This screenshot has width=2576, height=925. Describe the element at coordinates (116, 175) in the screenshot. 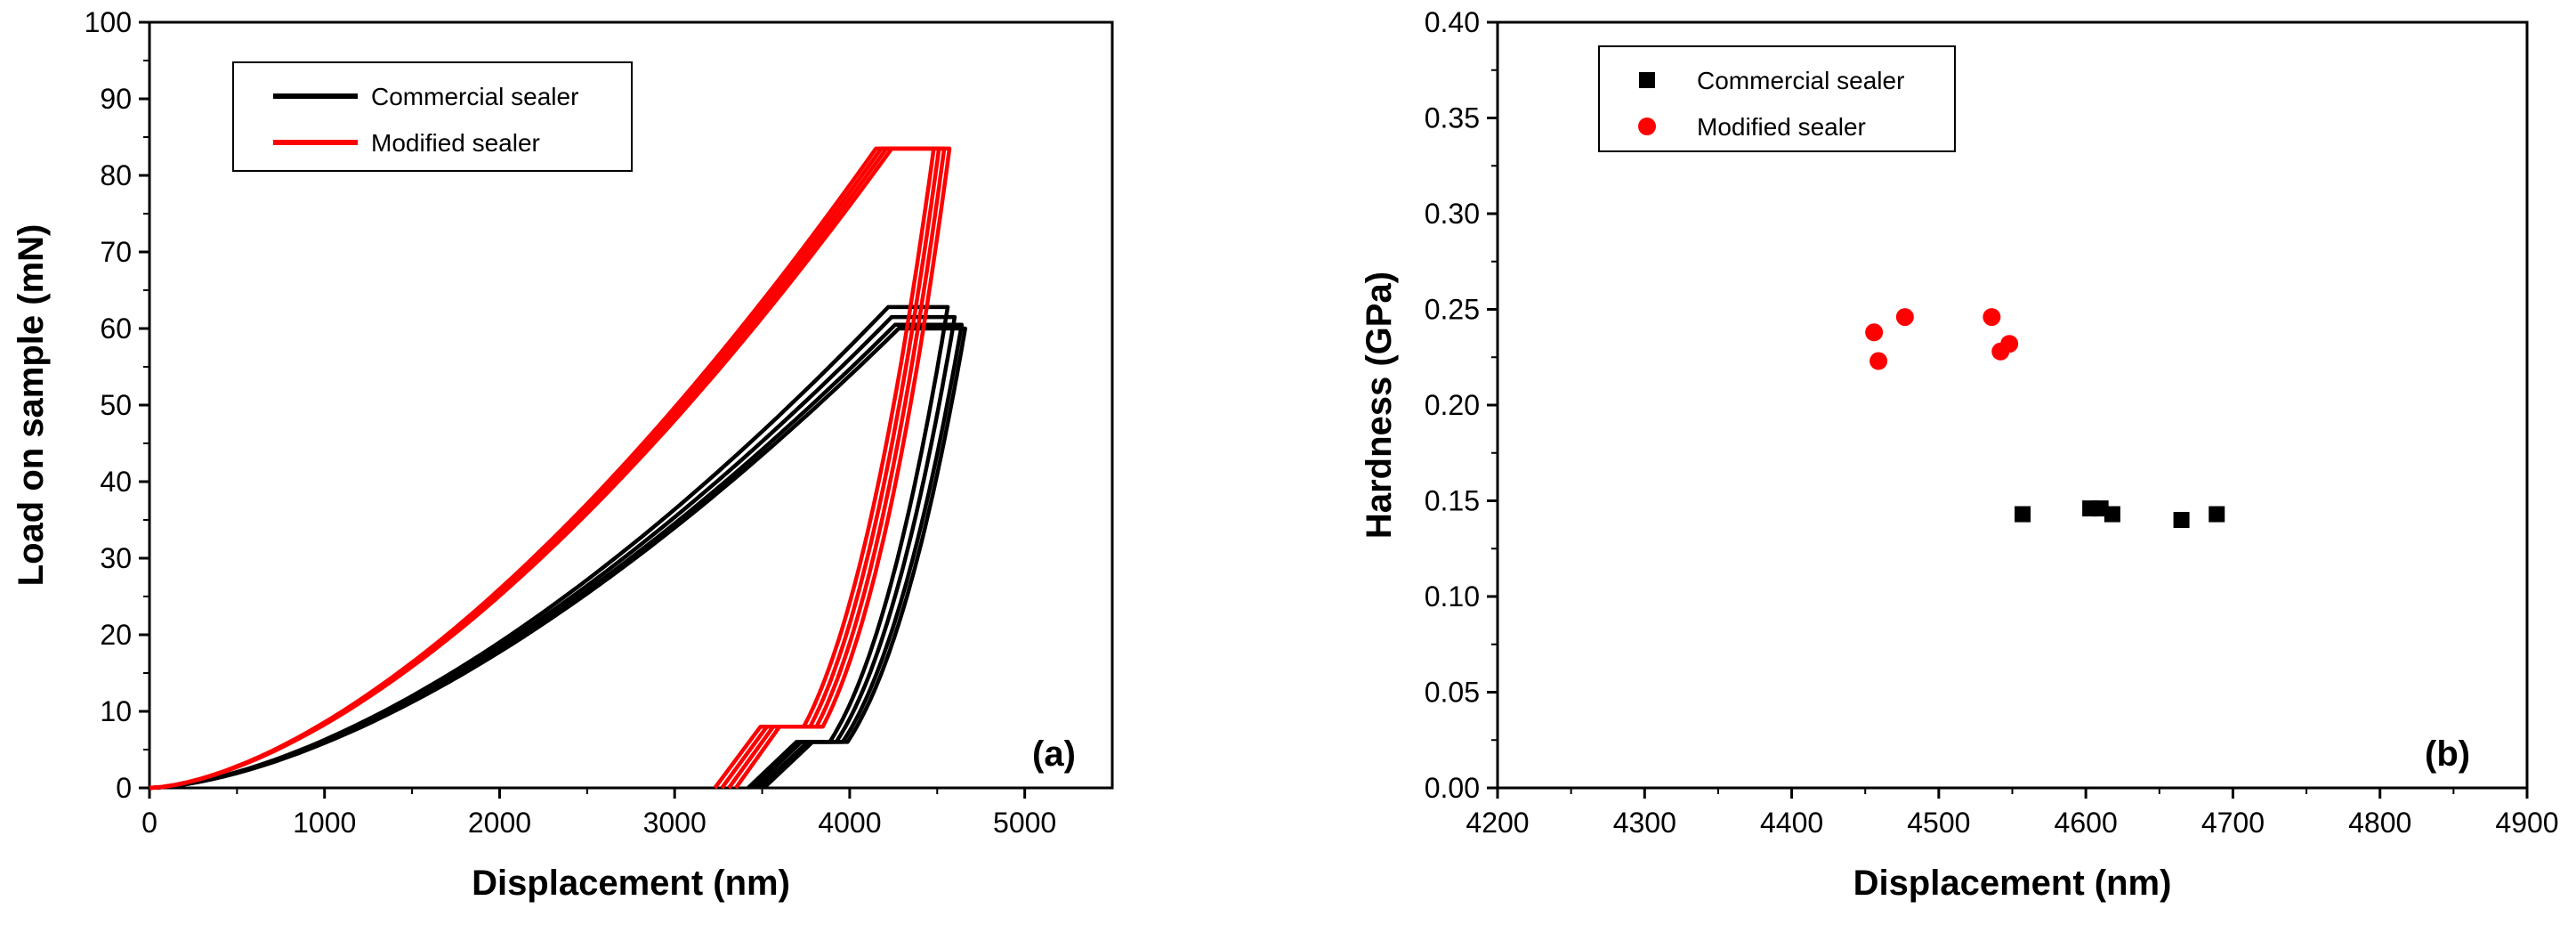

I see `y-tick-label: 80` at that location.